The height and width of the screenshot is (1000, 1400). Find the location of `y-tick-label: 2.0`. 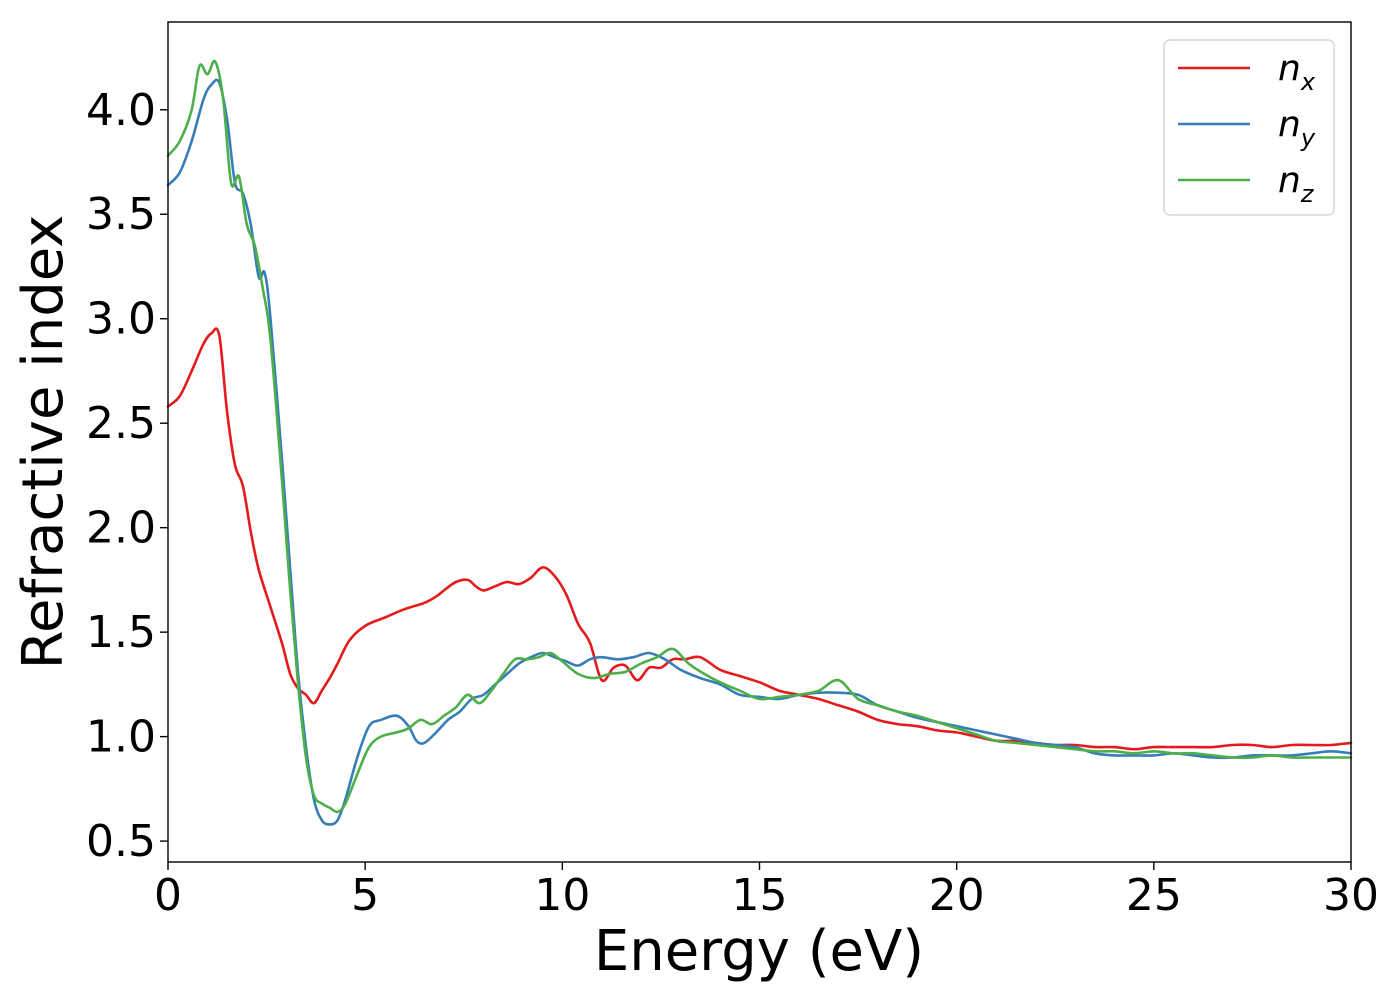

y-tick-label: 2.0 is located at coordinates (121, 528).